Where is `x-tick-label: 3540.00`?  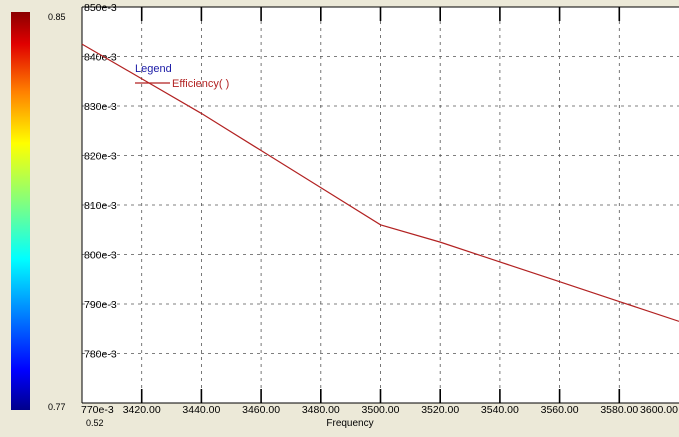
x-tick-label: 3540.00 is located at coordinates (500, 410).